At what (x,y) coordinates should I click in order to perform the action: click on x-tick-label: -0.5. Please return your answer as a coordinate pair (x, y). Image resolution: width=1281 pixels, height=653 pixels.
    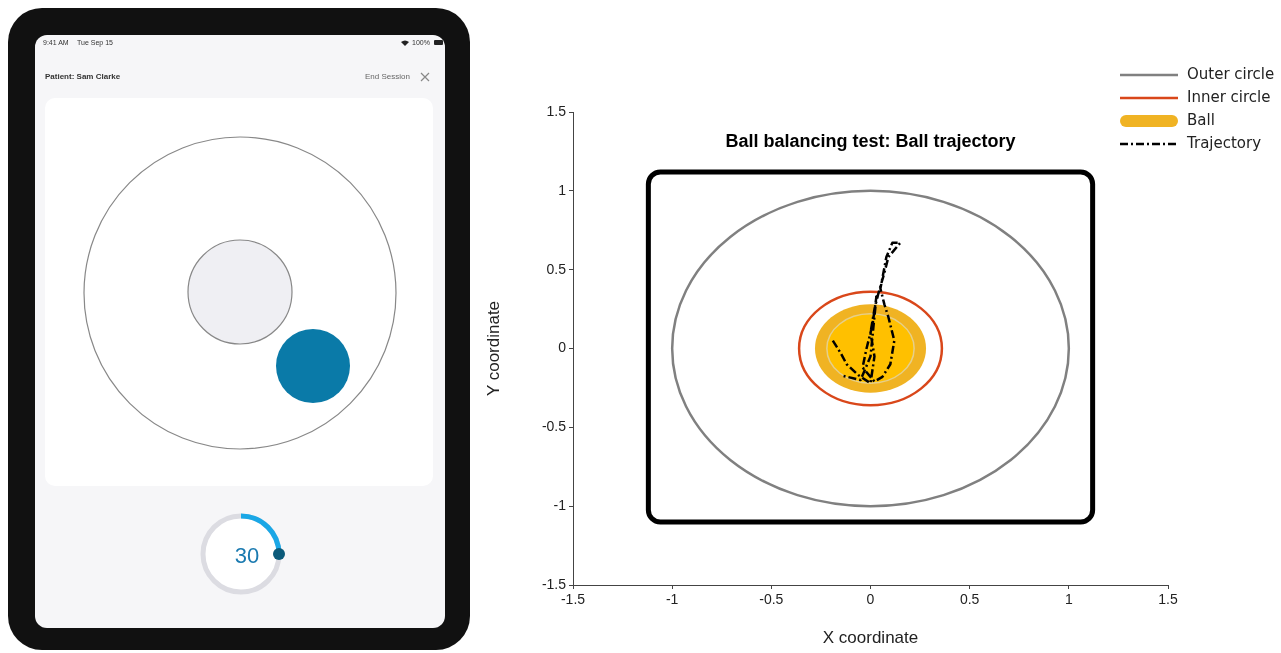
    Looking at the image, I should click on (771, 599).